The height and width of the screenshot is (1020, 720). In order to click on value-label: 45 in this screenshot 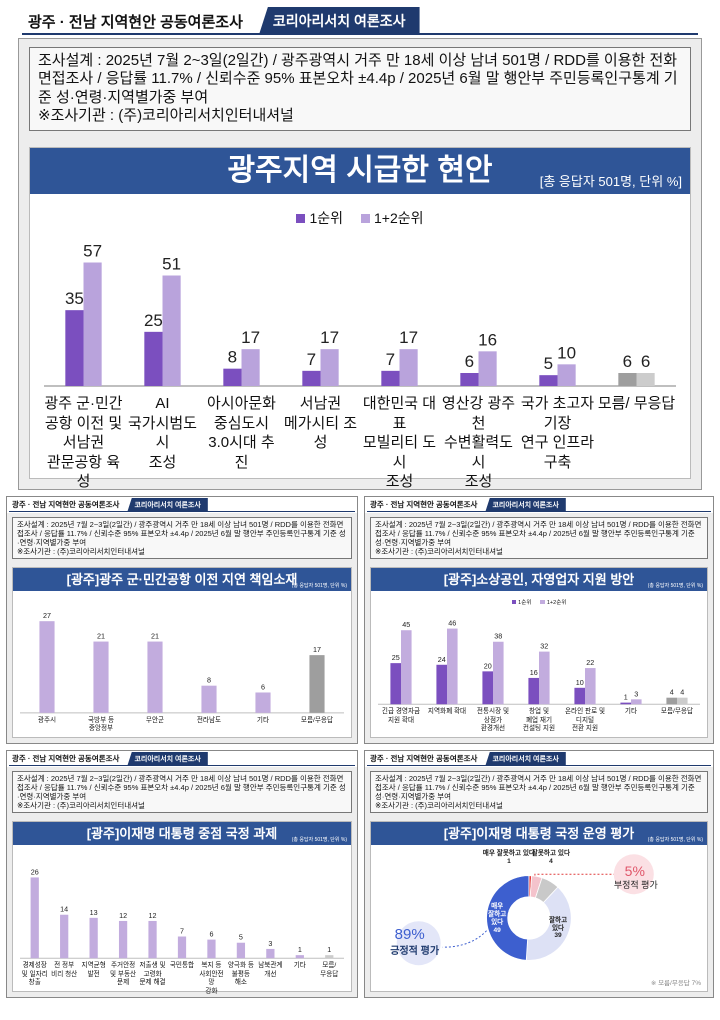, I will do `click(406, 624)`.